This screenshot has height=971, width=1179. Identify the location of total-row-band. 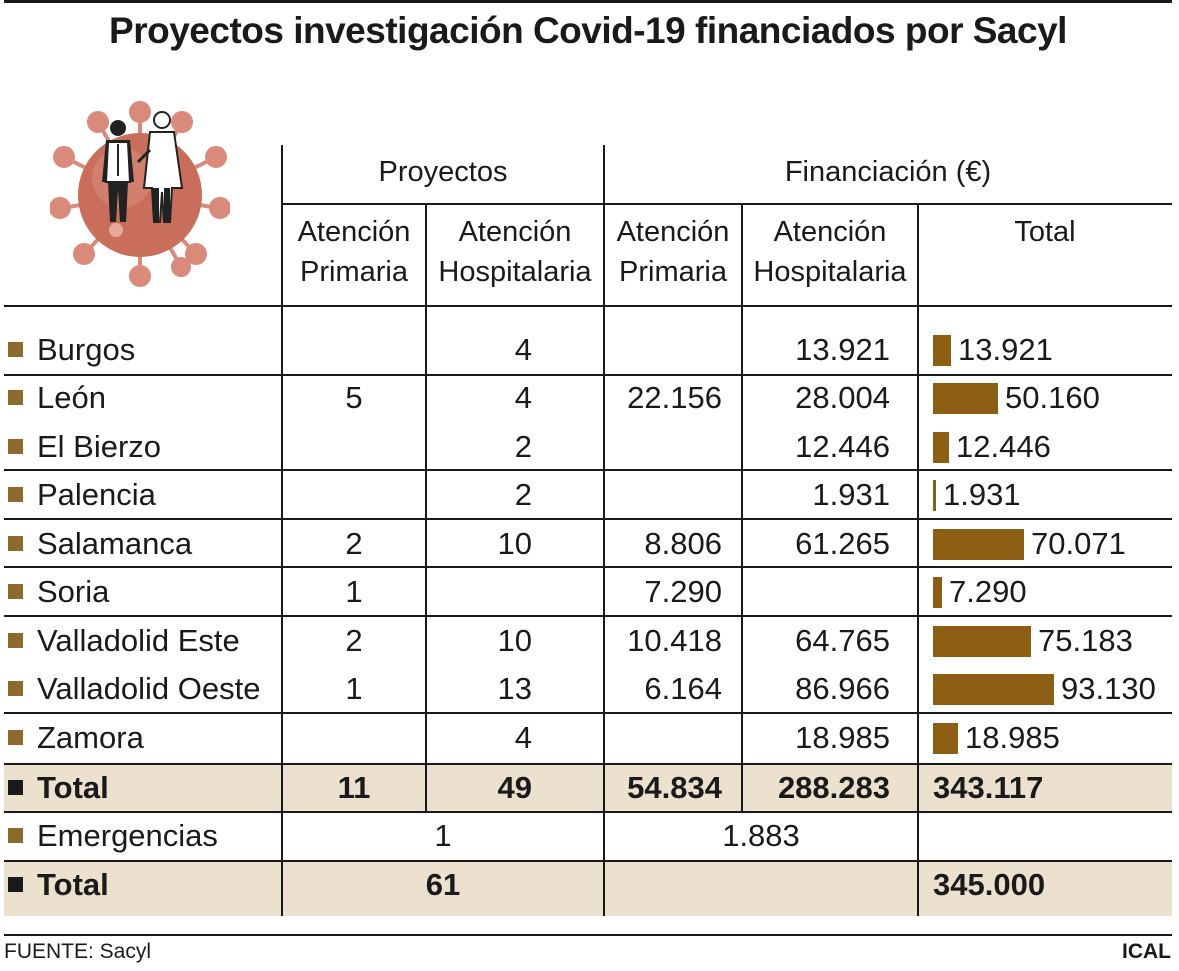
(588, 788).